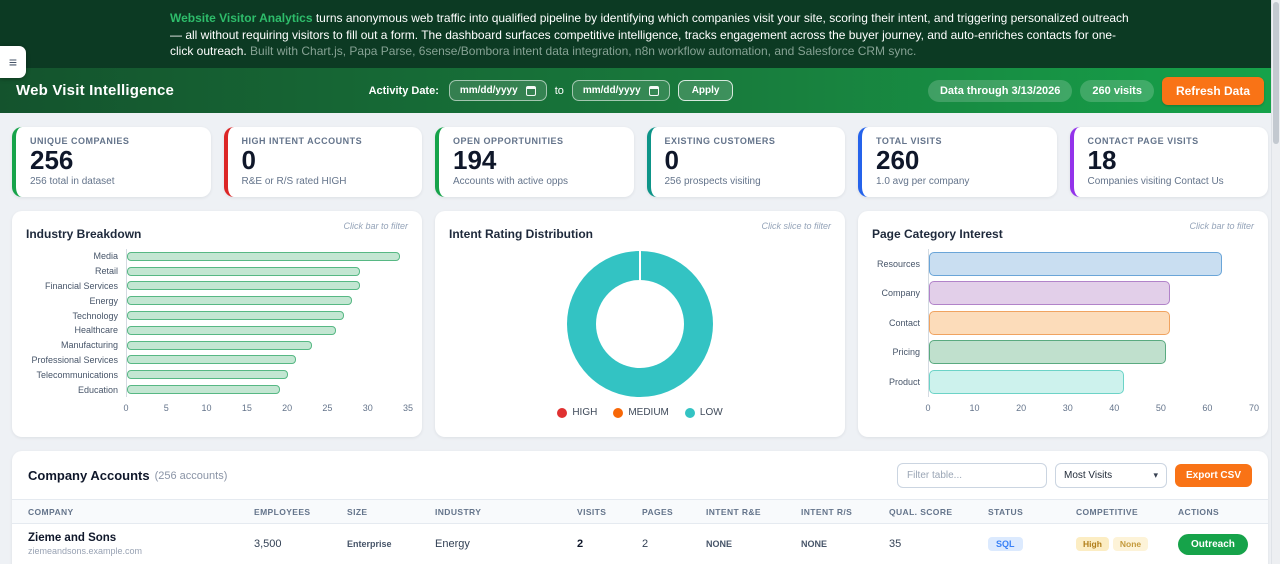 The image size is (1280, 564). I want to click on actions-cell: Outreach, so click(1215, 544).